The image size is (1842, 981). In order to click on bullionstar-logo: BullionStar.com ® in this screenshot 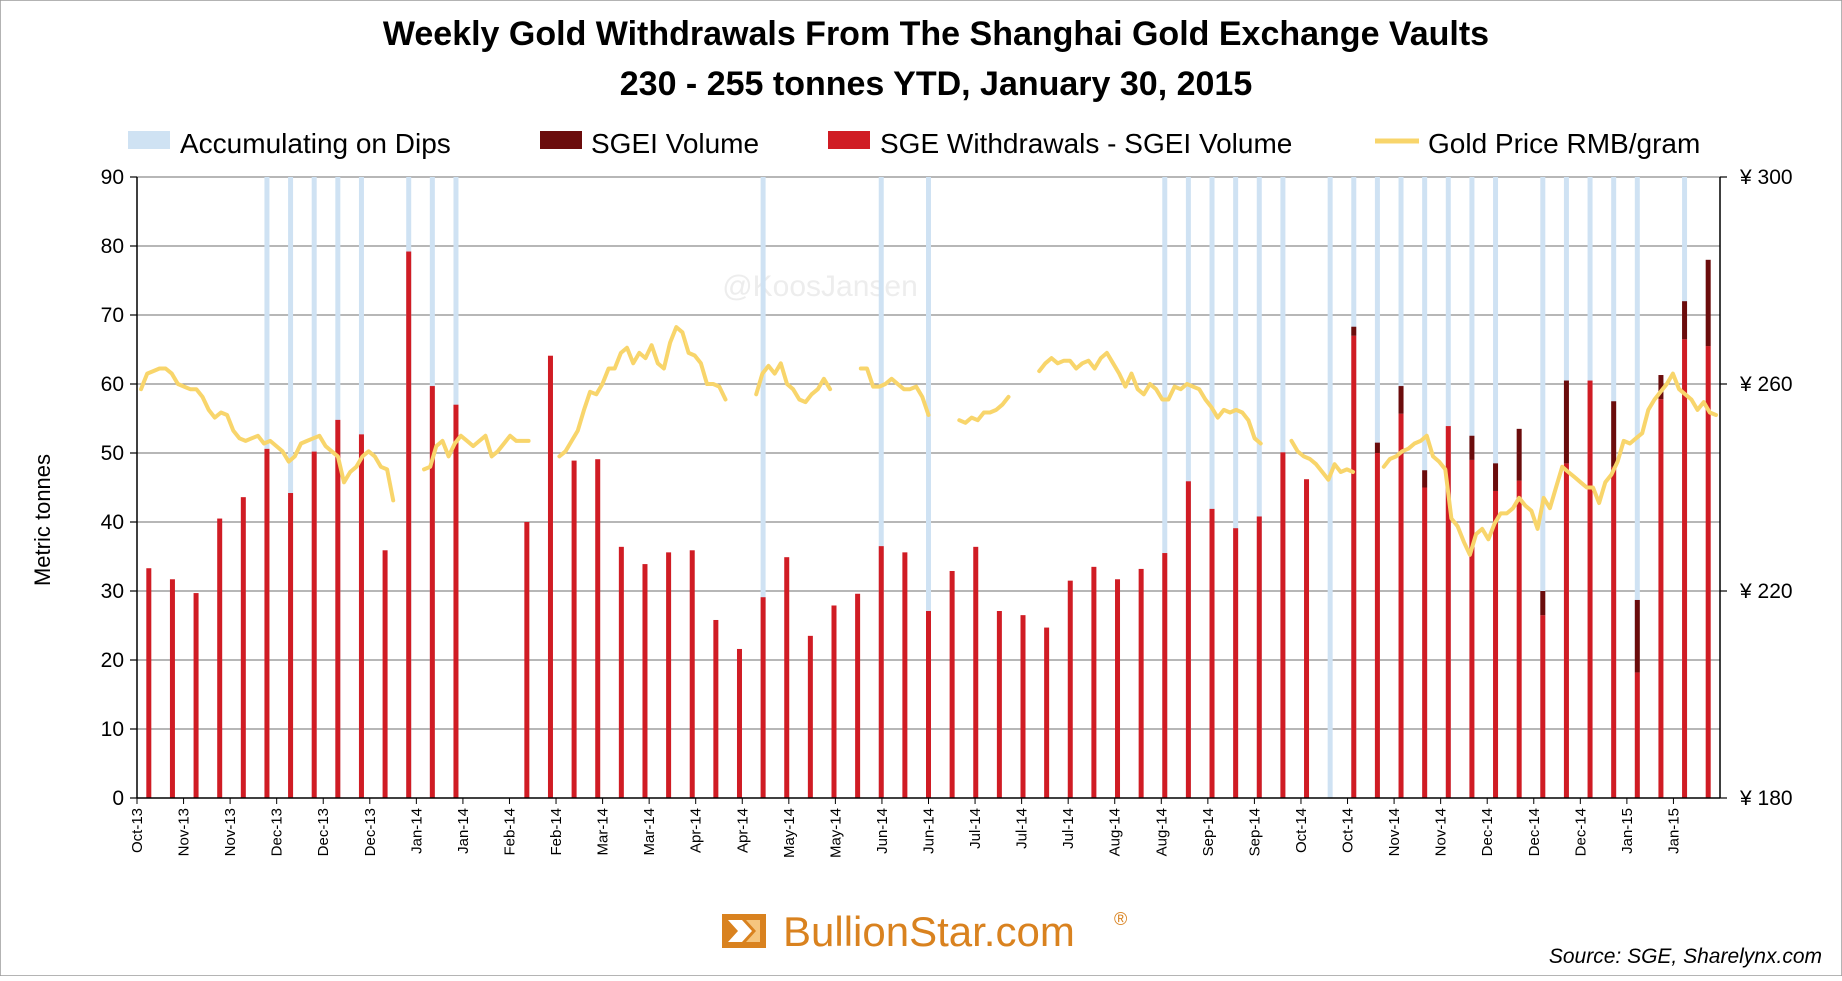, I will do `click(924, 931)`.